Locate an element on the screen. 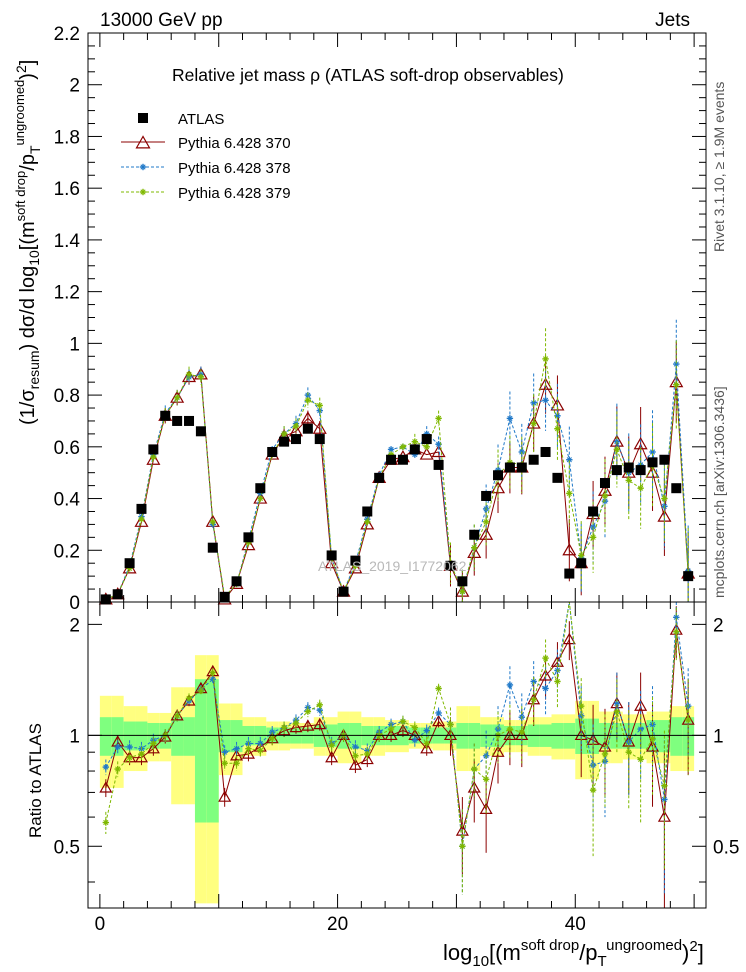 The height and width of the screenshot is (972, 746). header-right: Jets is located at coordinates (672, 20).